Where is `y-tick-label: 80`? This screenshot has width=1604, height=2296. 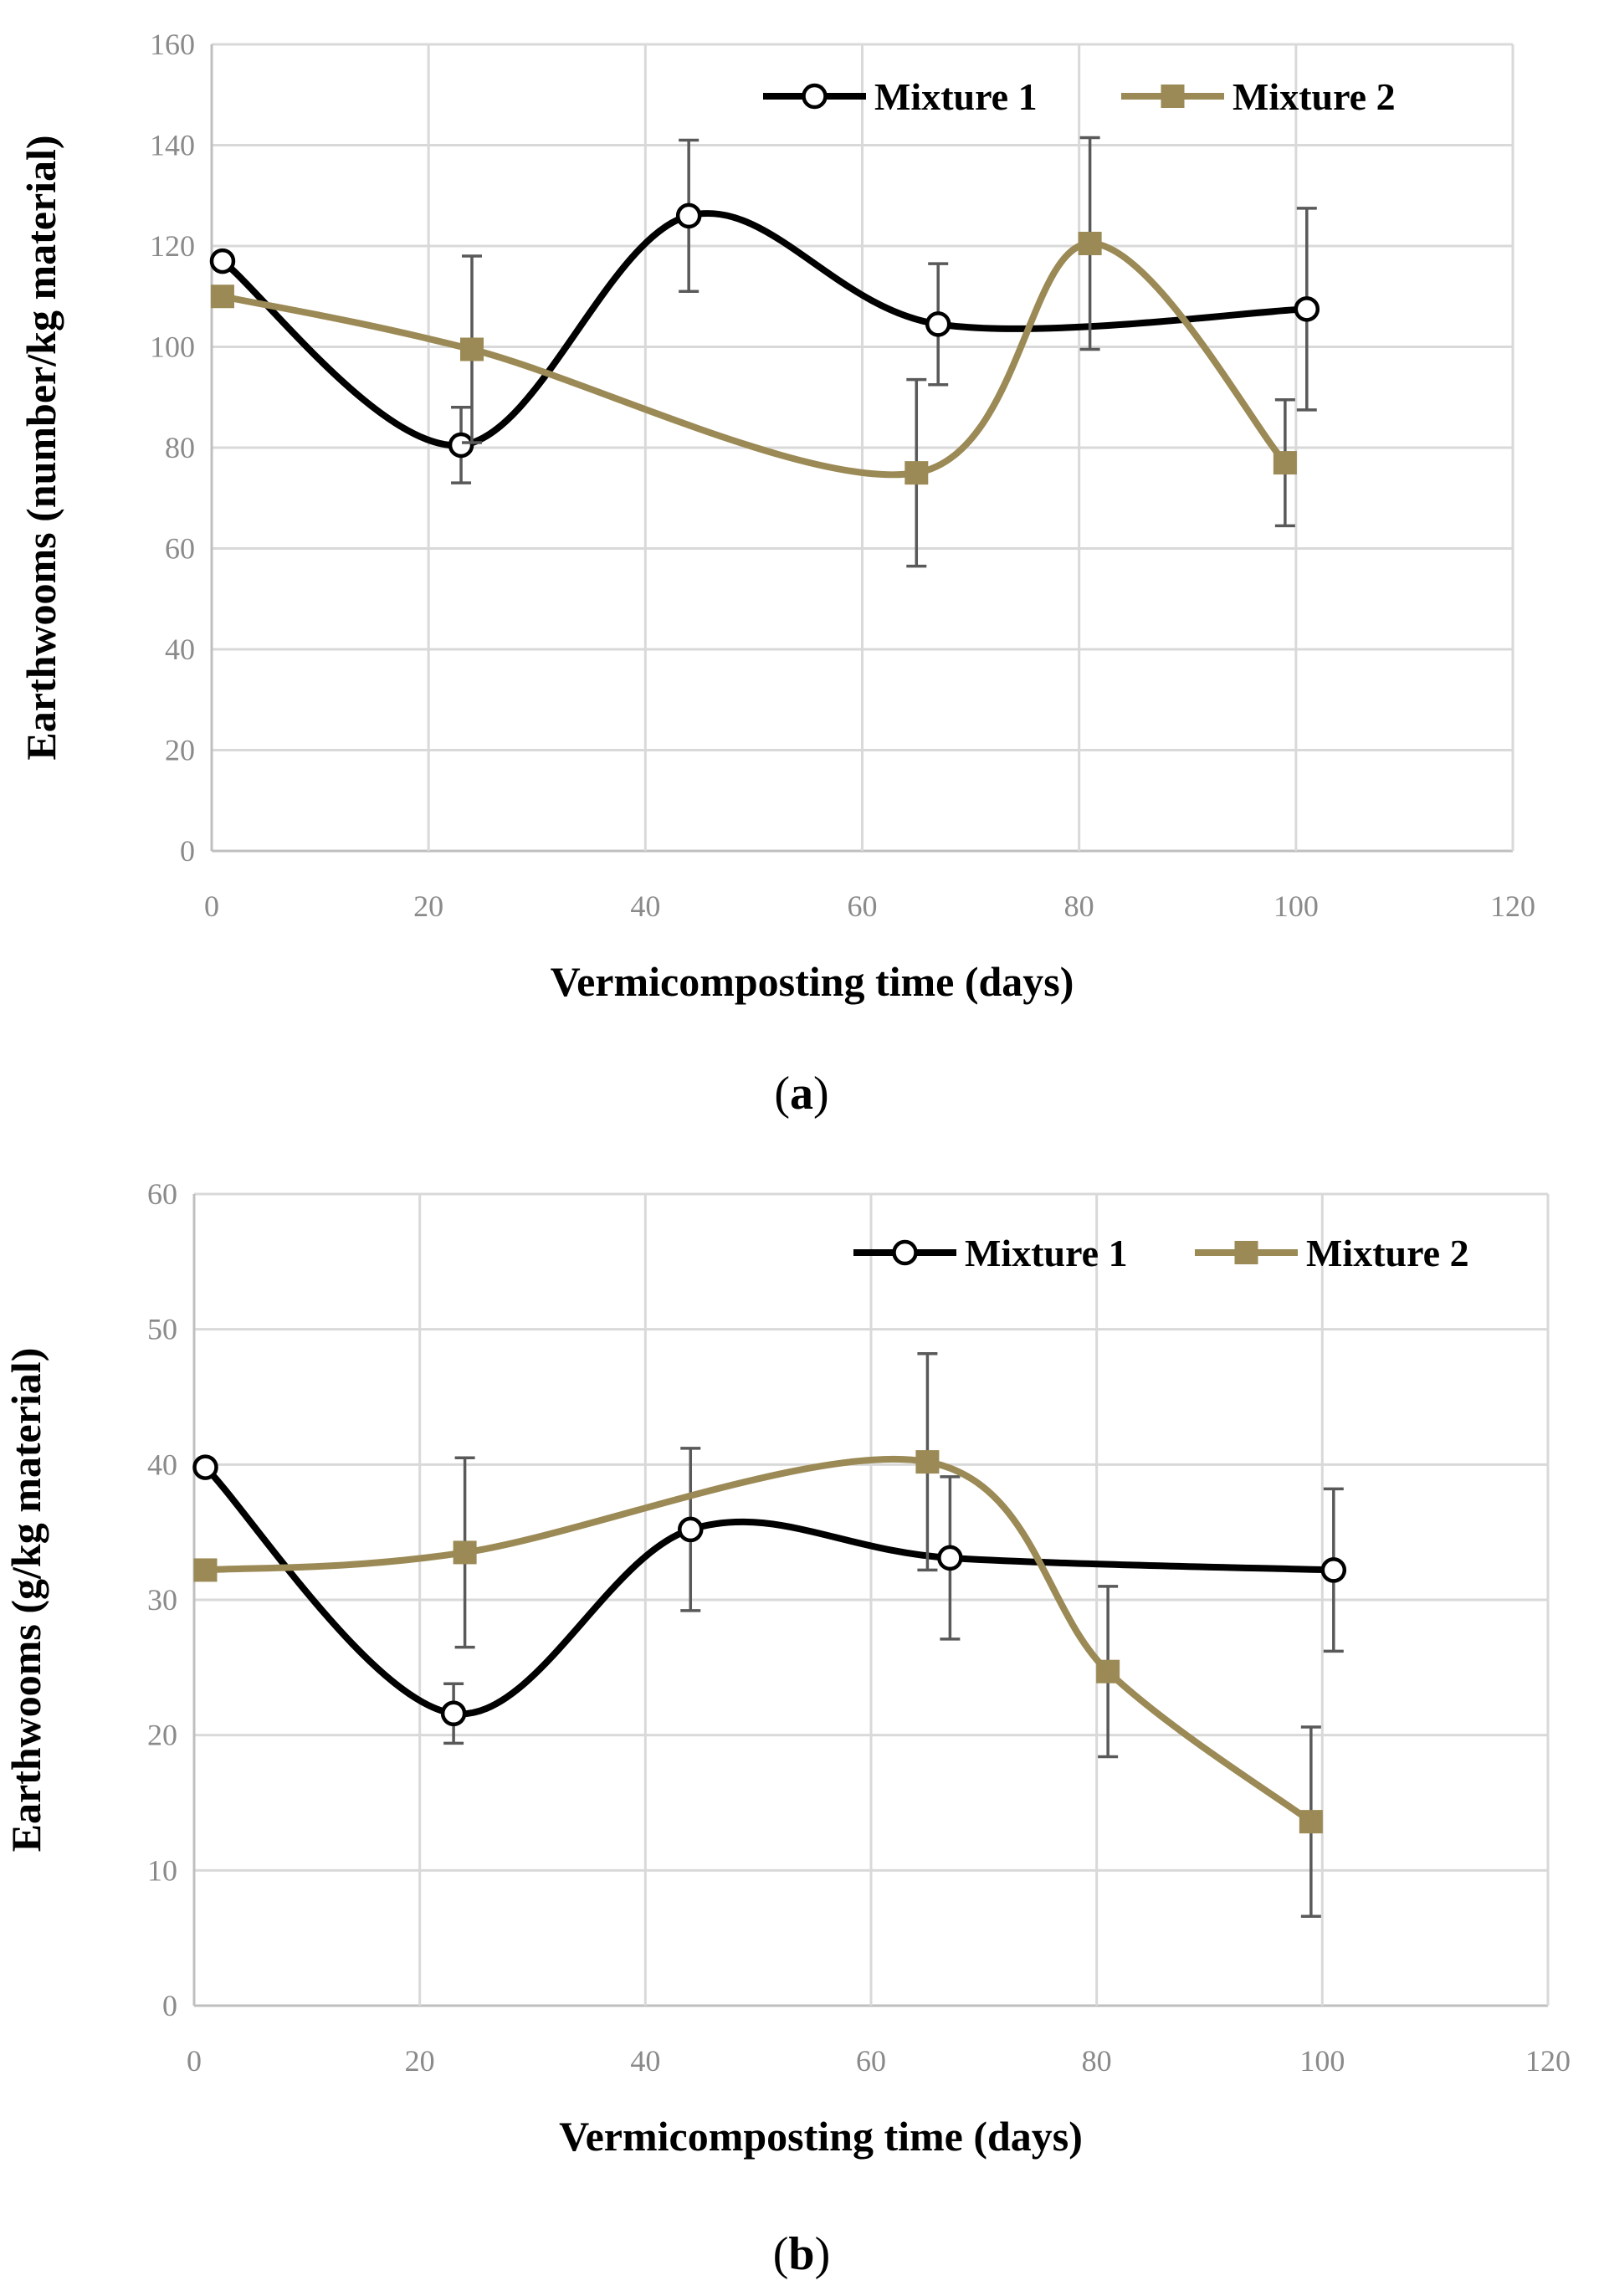 y-tick-label: 80 is located at coordinates (180, 447).